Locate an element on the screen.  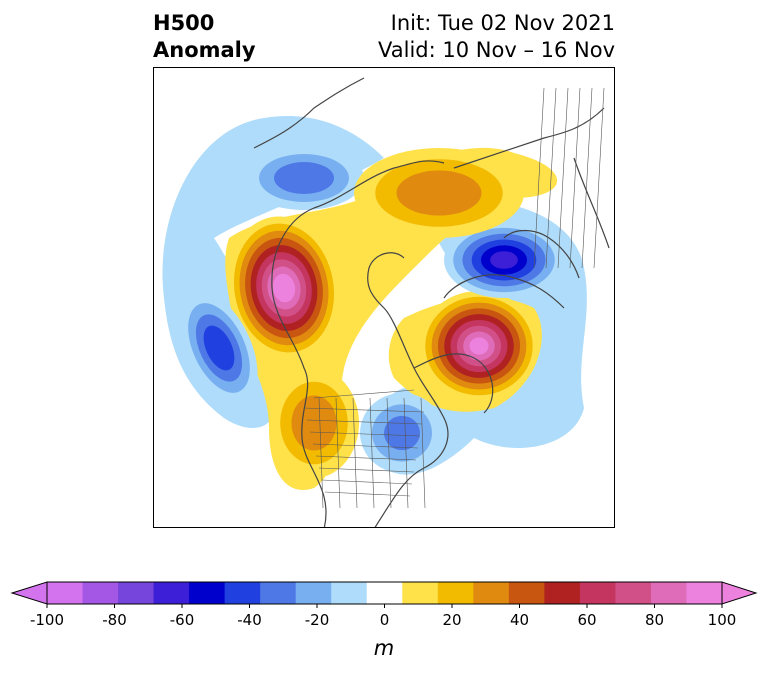
colorbar-tick-label: -60 is located at coordinates (182, 620).